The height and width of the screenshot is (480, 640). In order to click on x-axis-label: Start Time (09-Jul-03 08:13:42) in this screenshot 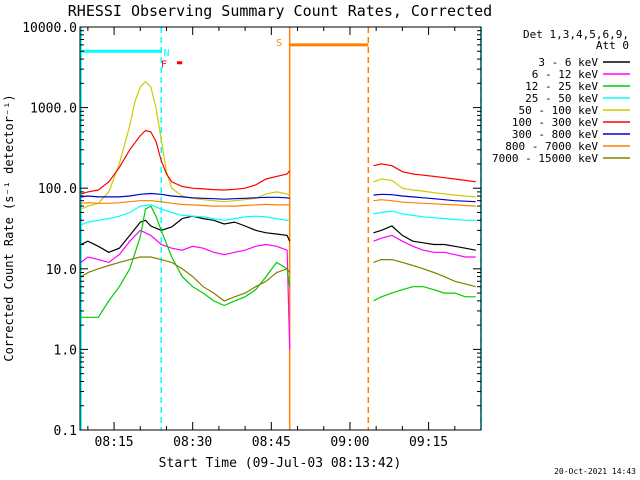, I will do `click(280, 463)`.